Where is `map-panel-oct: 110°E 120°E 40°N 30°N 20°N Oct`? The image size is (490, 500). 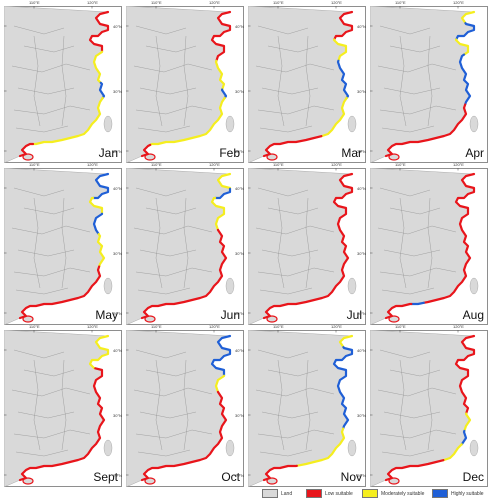 map-panel-oct: 110°E 120°E 40°N 30°N 20°N Oct is located at coordinates (178, 405).